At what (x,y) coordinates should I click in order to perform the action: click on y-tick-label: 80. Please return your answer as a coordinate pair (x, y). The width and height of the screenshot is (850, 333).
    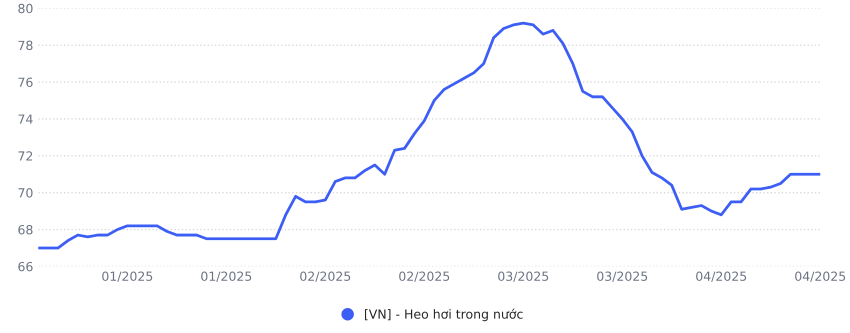
    Looking at the image, I should click on (25, 9).